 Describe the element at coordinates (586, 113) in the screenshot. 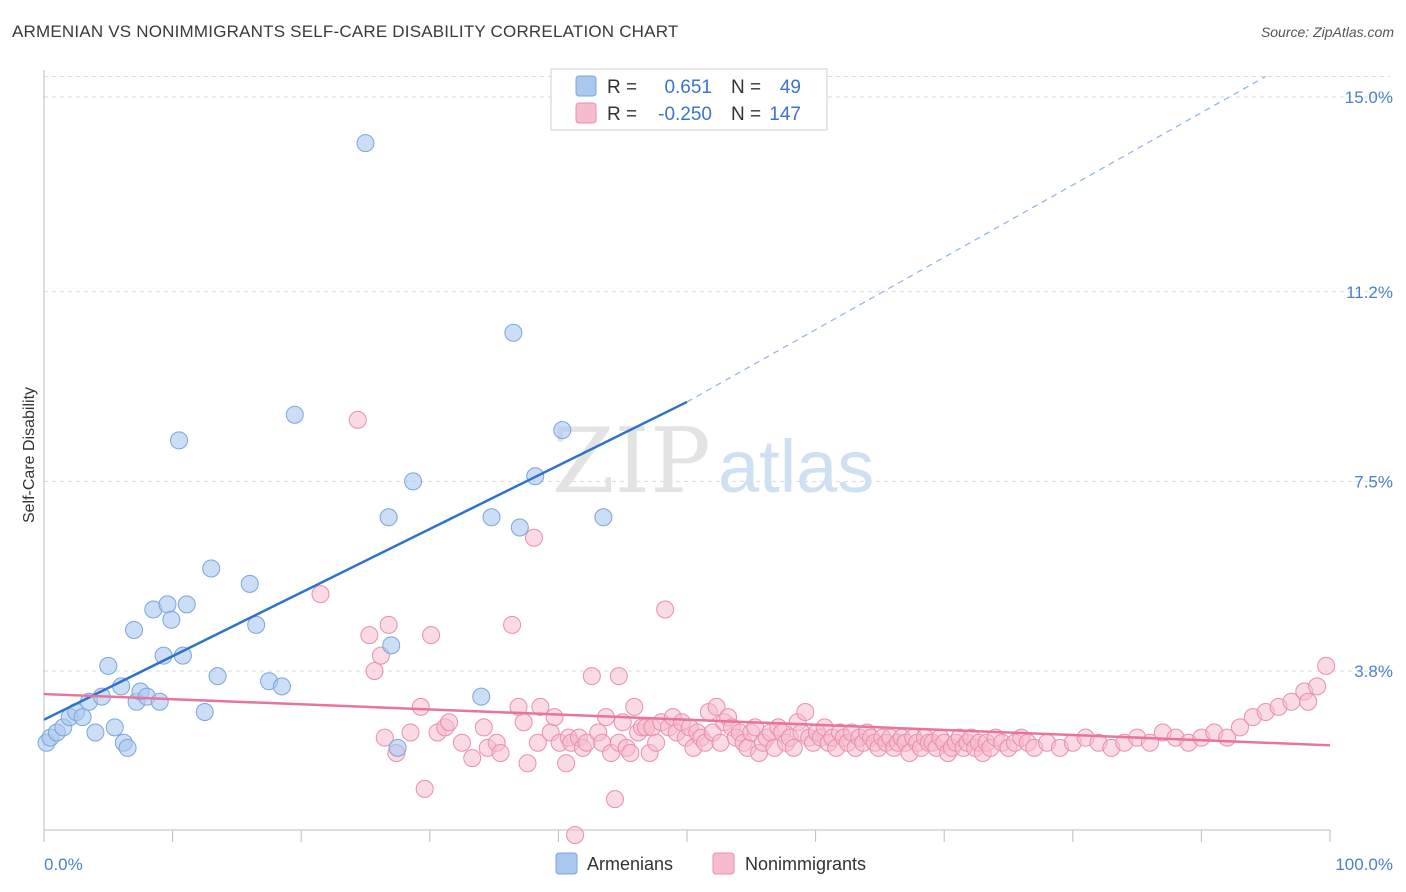

I see `legend-swatch-nonimmigrants` at that location.